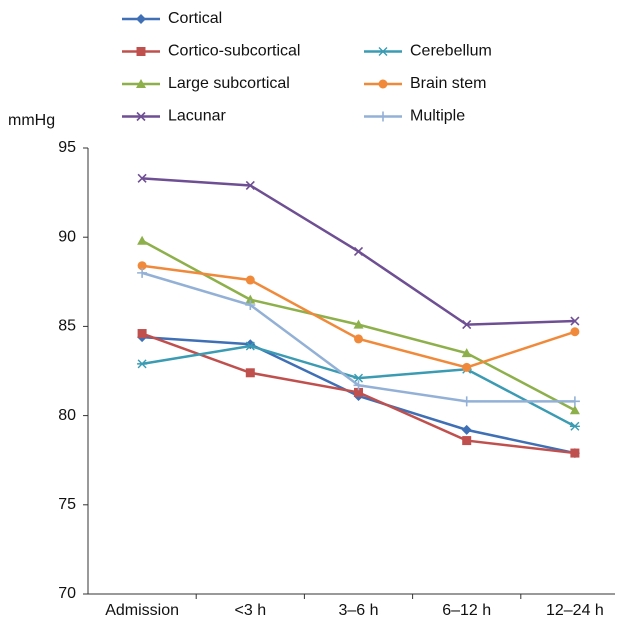 The height and width of the screenshot is (620, 617). I want to click on y-tick-label: 90, so click(67, 236).